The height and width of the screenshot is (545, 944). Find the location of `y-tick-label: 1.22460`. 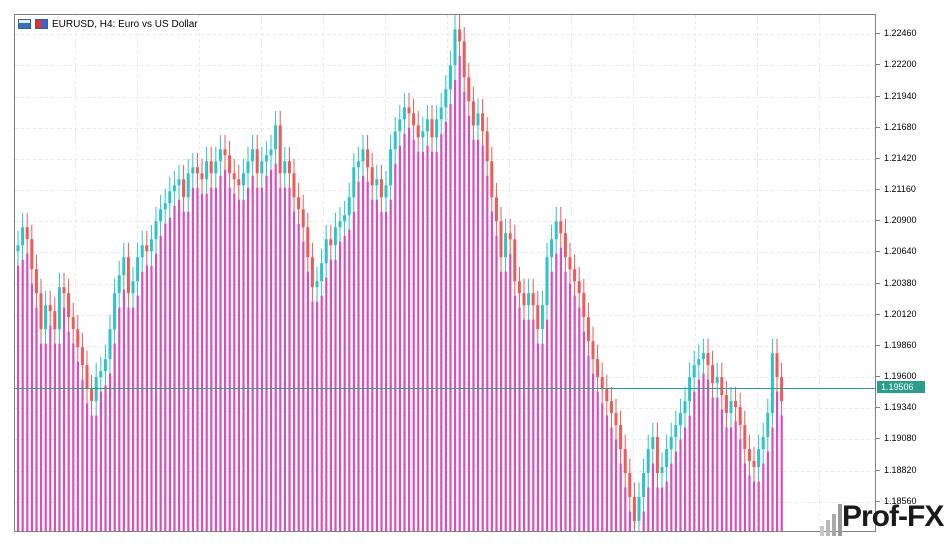

y-tick-label: 1.22460 is located at coordinates (900, 33).